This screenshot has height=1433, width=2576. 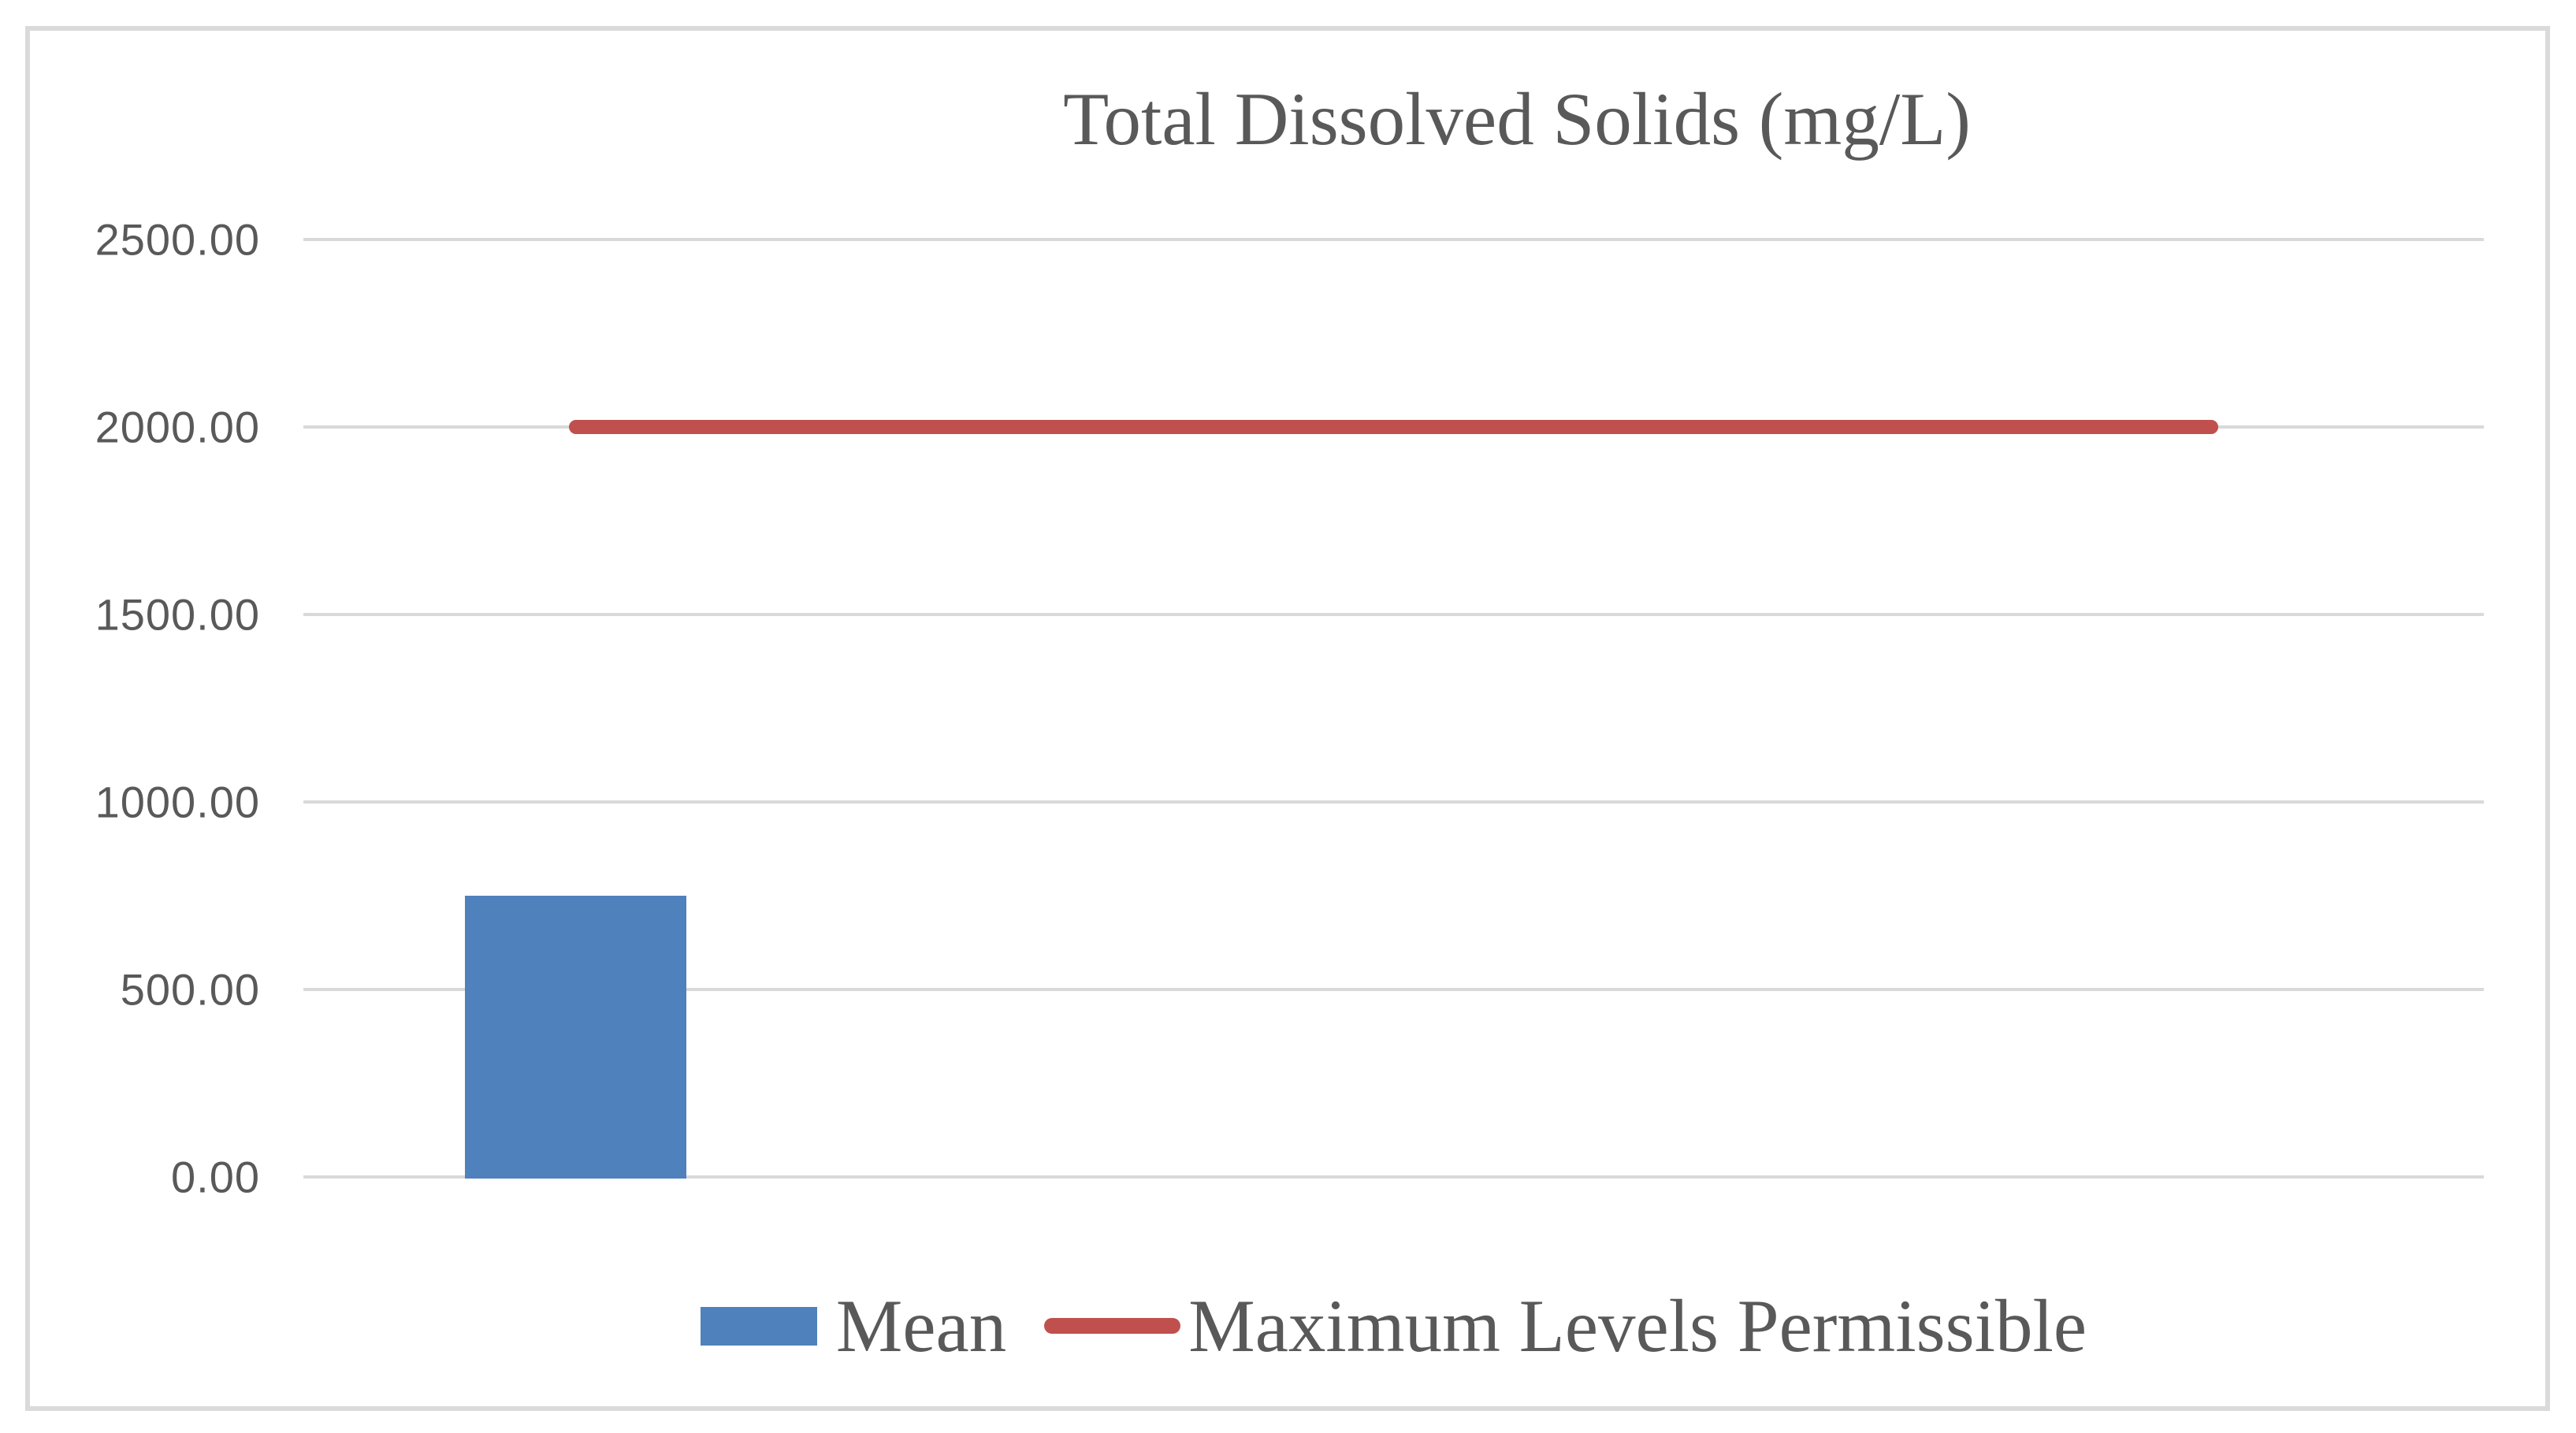 What do you see at coordinates (1517, 119) in the screenshot?
I see `chart-title: Total Dissolved Solids (mg/L)` at bounding box center [1517, 119].